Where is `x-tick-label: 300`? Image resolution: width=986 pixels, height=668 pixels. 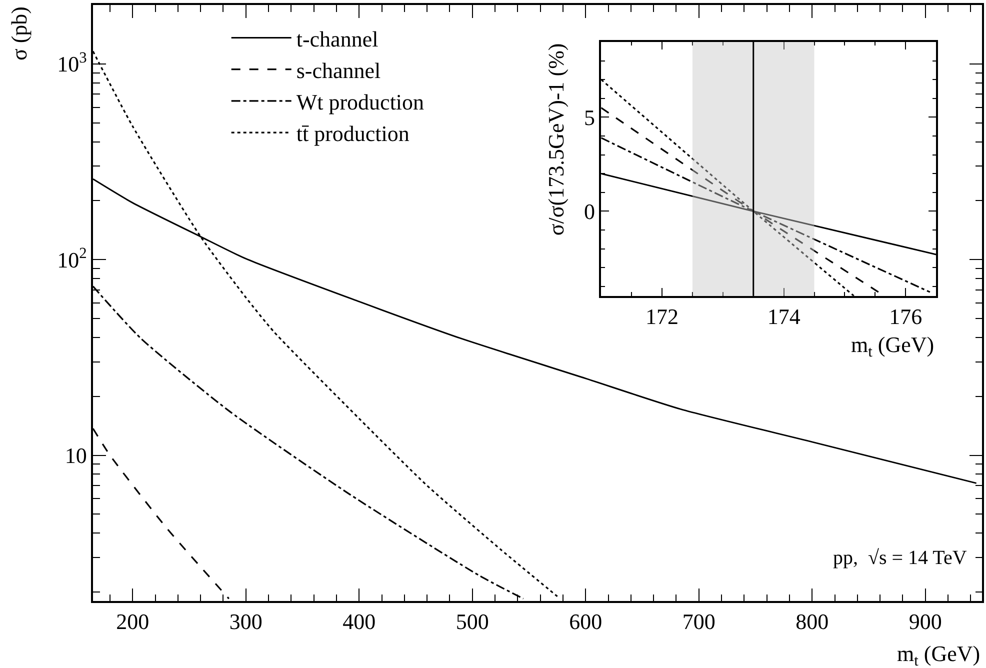 x-tick-label: 300 is located at coordinates (245, 621).